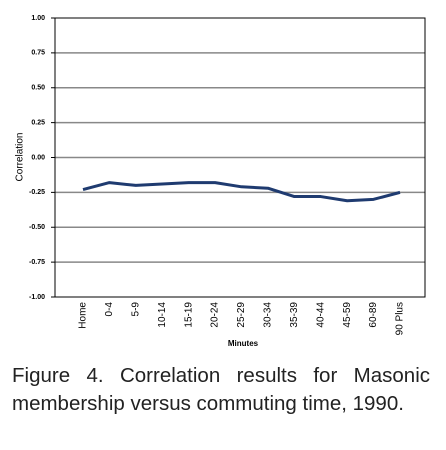 The height and width of the screenshot is (450, 446). I want to click on y-tick-label: -0.75, so click(37, 262).